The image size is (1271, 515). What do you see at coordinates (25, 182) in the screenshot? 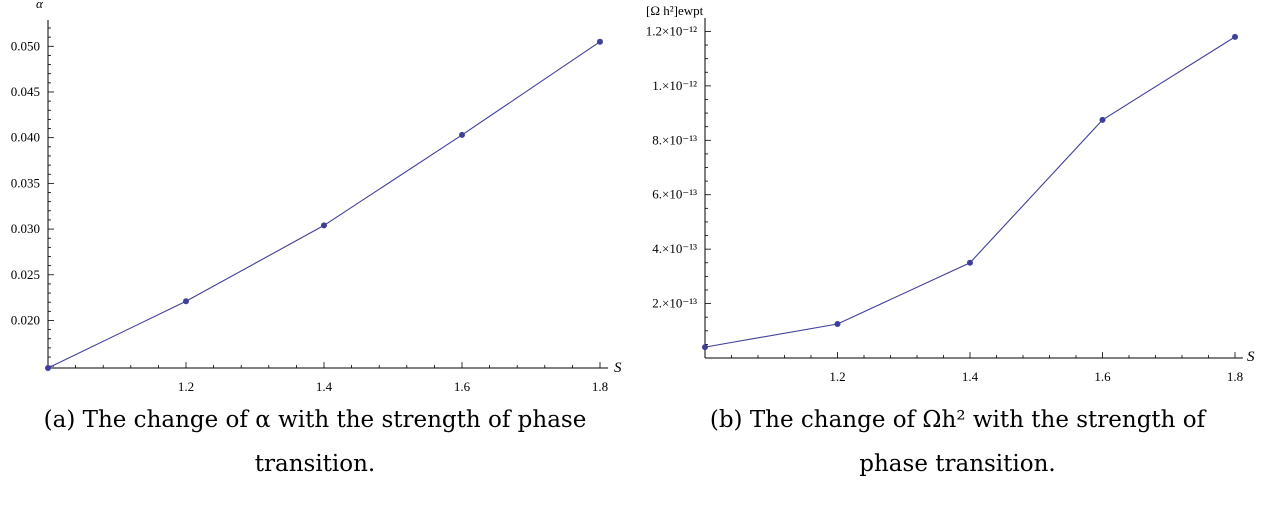
I see `y-tick-label: 0.035` at bounding box center [25, 182].